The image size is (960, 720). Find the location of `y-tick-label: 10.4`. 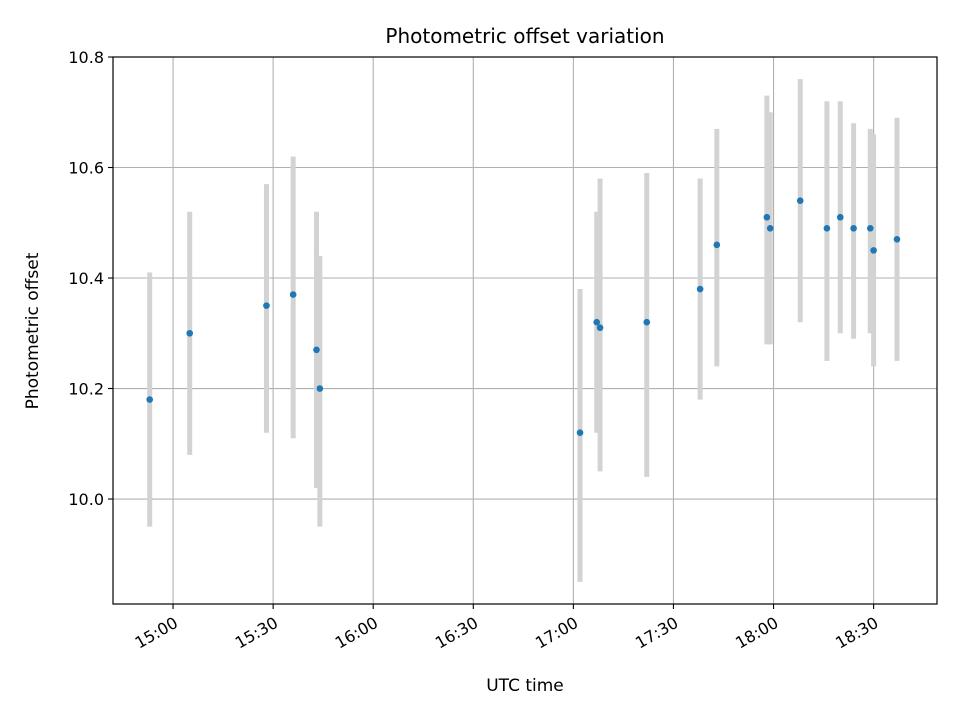

y-tick-label: 10.4 is located at coordinates (86, 278).